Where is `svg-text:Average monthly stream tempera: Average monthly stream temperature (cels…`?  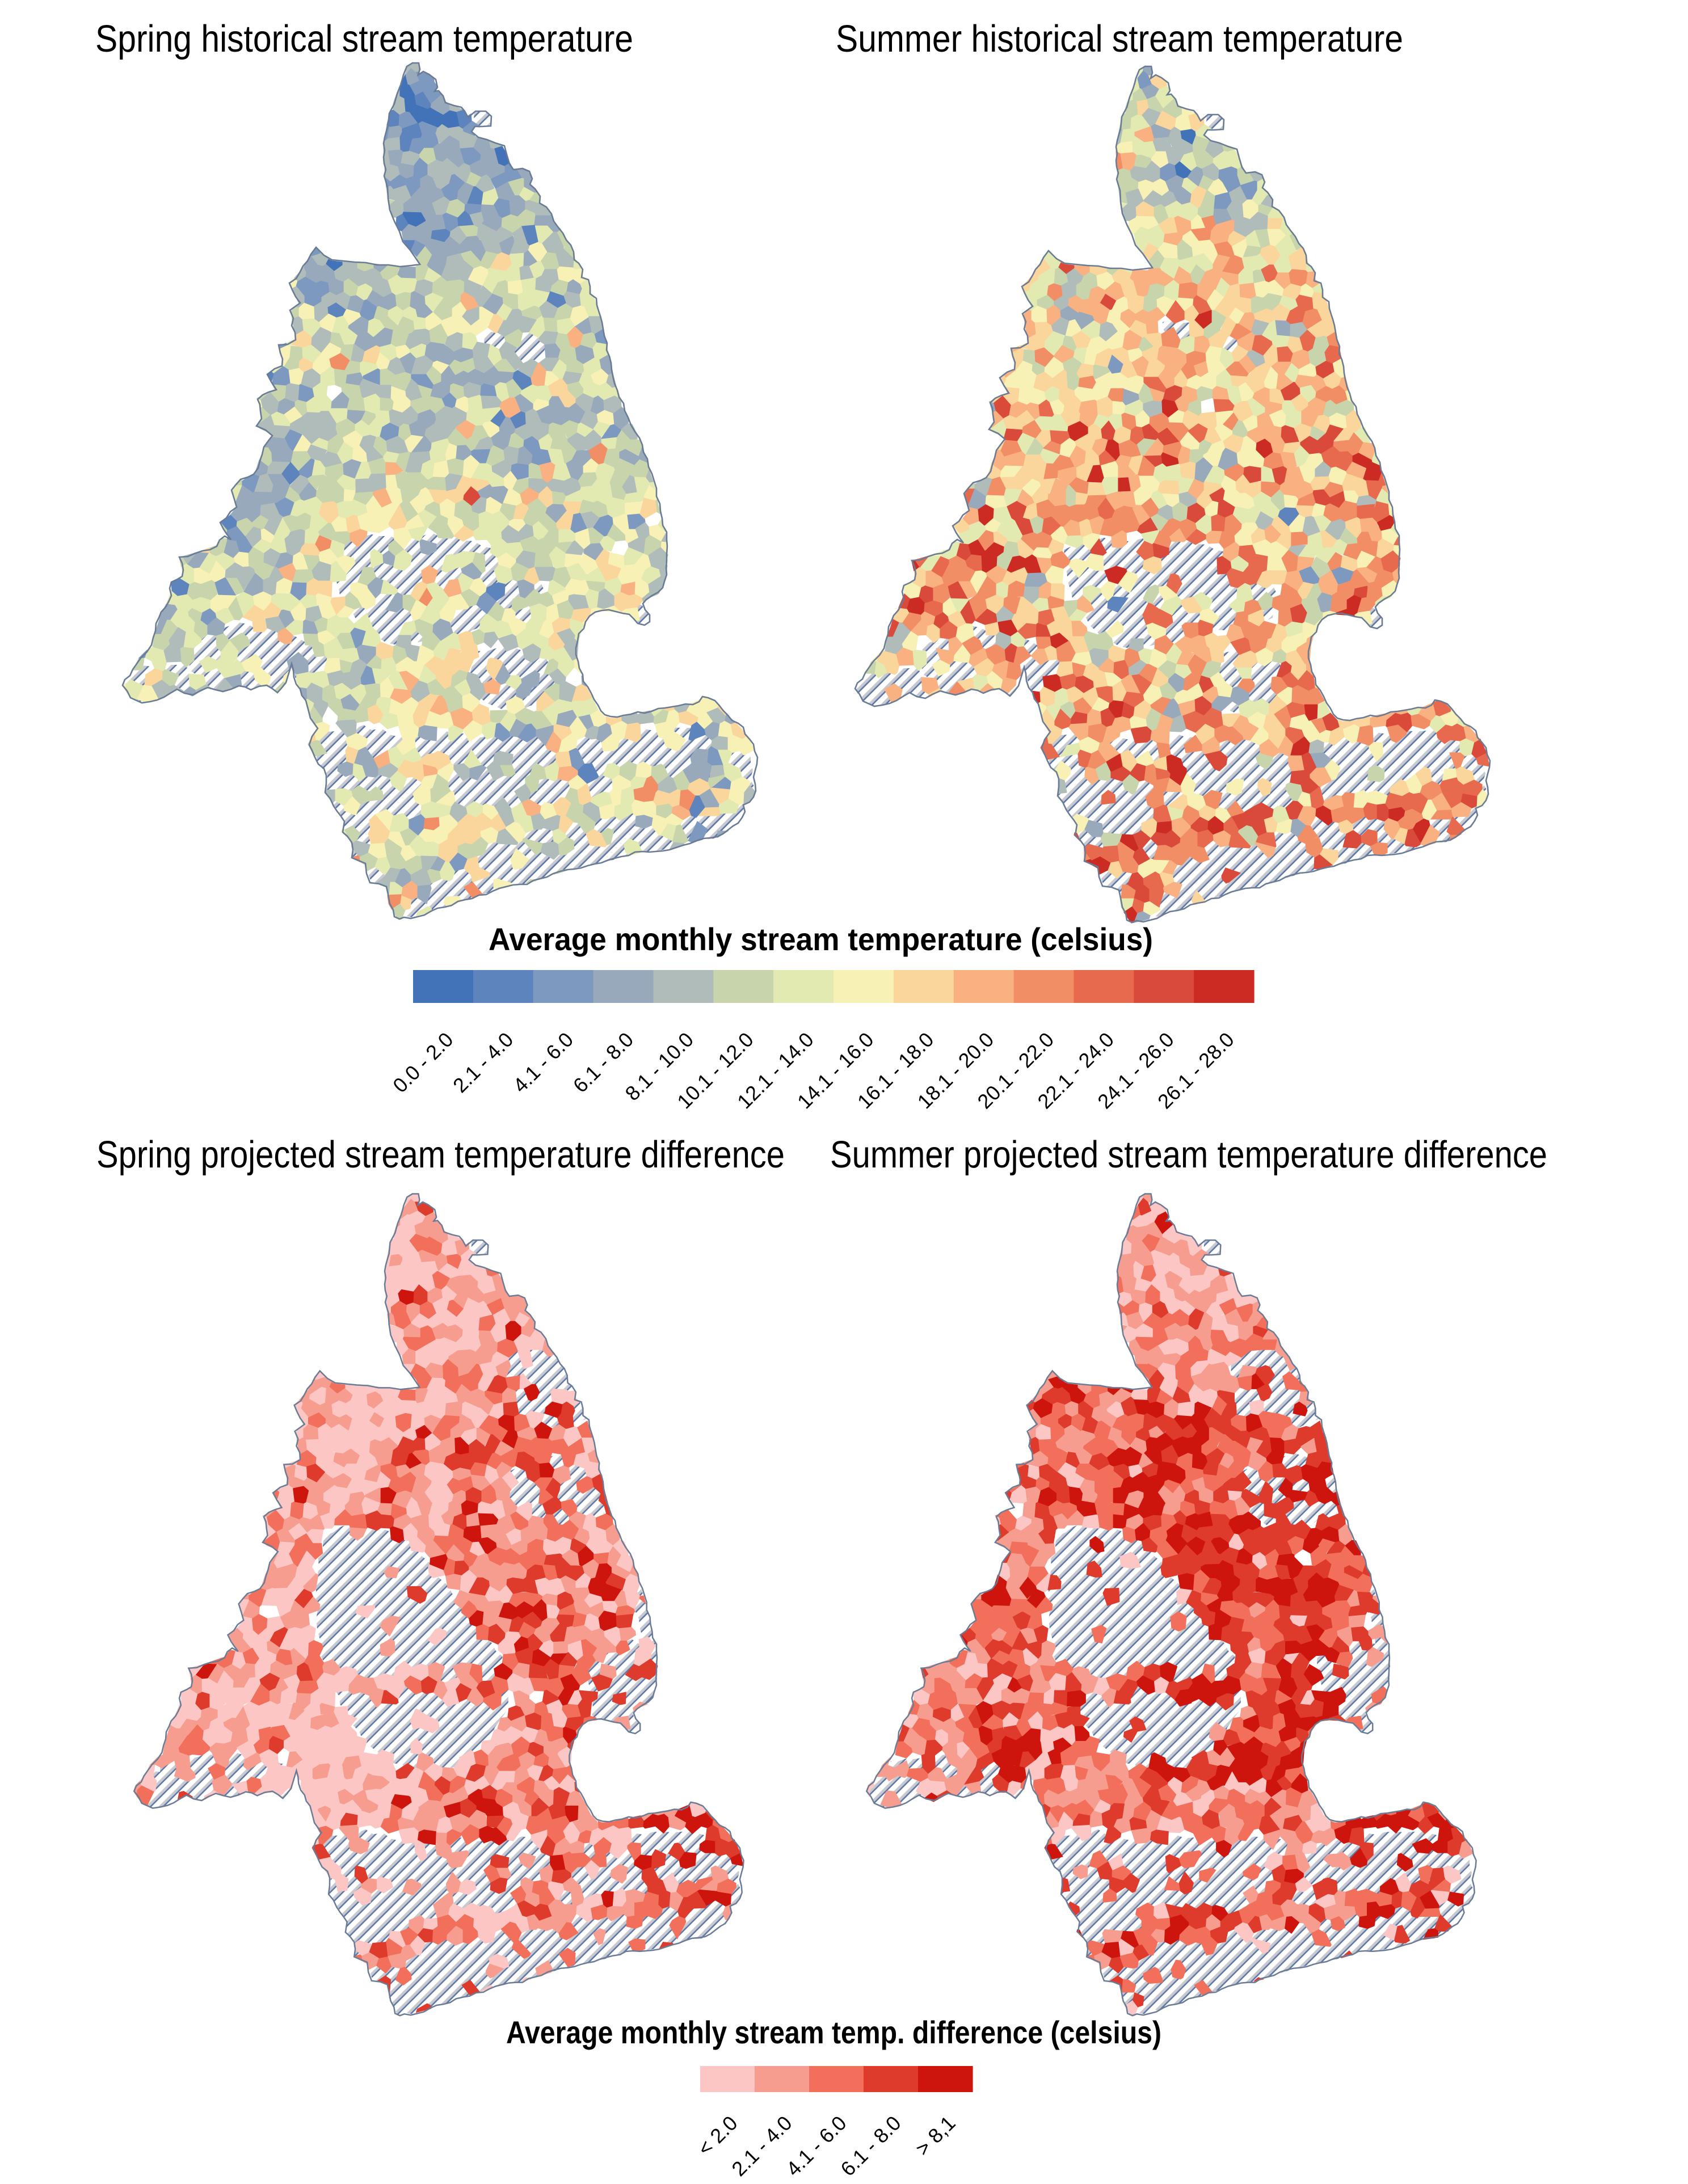 svg-text:Average monthly stream tempera: Average monthly stream temperature (cels… is located at coordinates (821, 939).